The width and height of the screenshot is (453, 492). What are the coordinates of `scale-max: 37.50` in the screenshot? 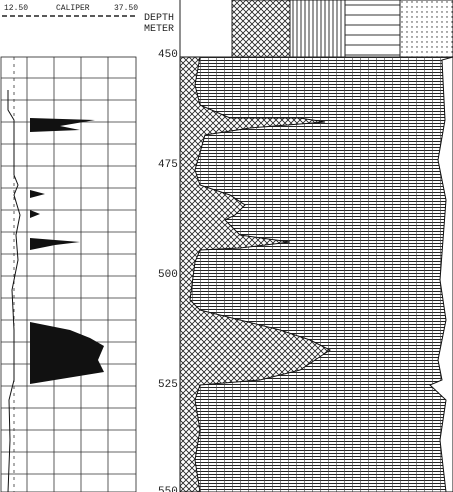 It's located at (126, 8).